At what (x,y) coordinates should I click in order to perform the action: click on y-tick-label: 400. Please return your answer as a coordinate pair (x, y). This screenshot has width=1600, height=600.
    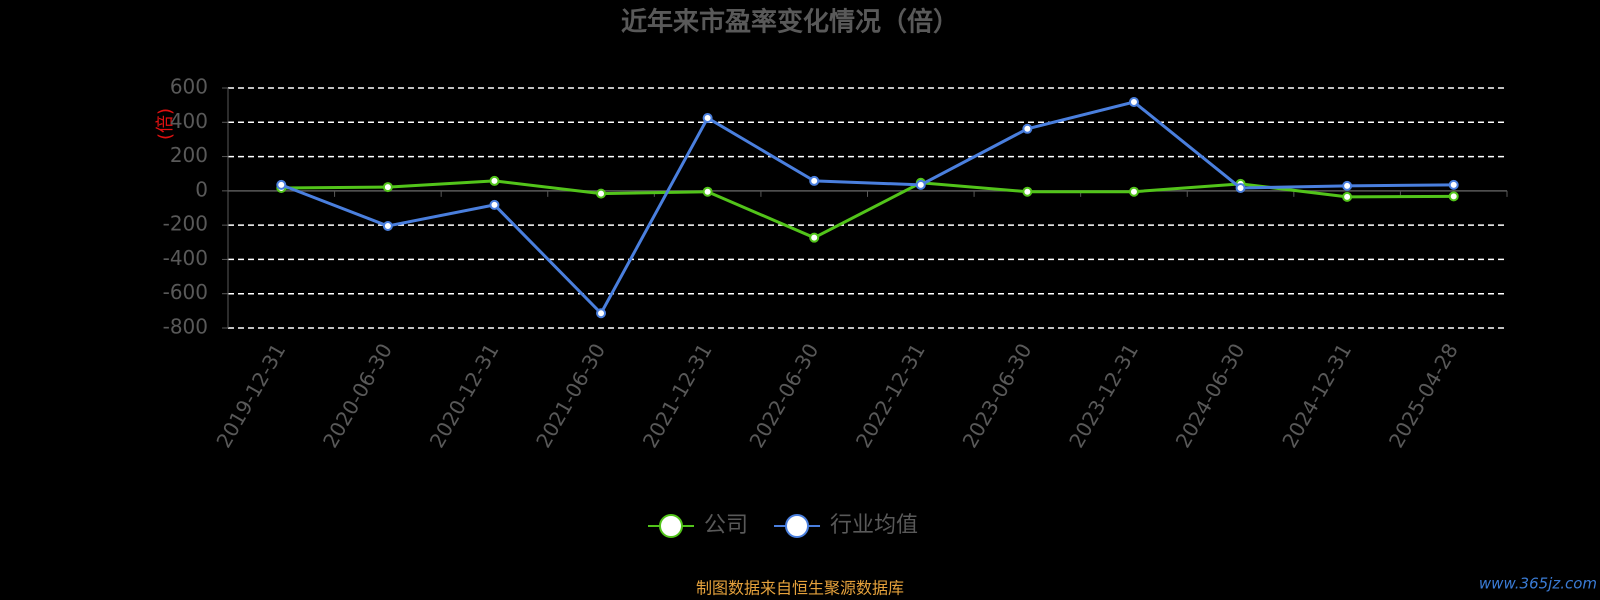
    Looking at the image, I should click on (189, 121).